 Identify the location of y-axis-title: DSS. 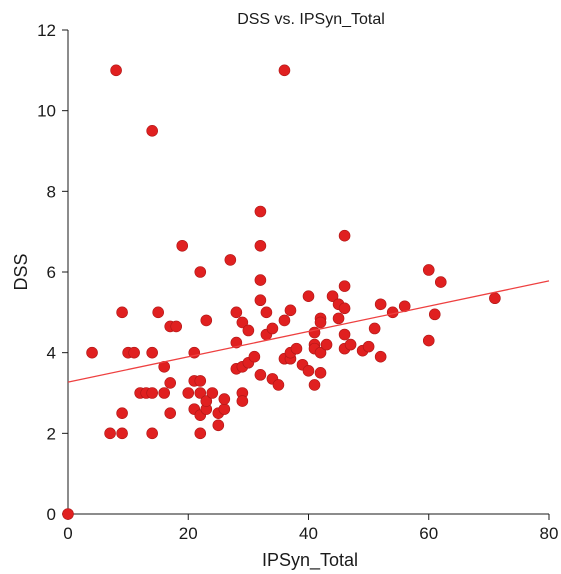
(21, 271).